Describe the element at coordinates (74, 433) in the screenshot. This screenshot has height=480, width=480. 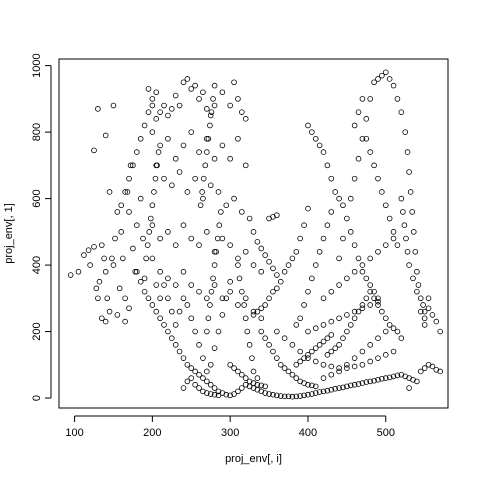
I see `x-tick-label: 100` at that location.